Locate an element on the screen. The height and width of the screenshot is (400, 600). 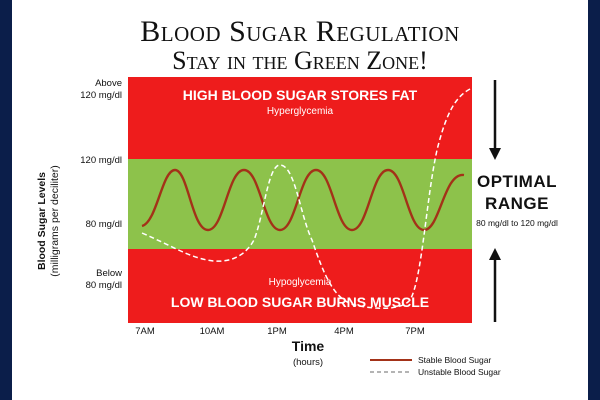
x-axis-title: Time is located at coordinates (308, 346).